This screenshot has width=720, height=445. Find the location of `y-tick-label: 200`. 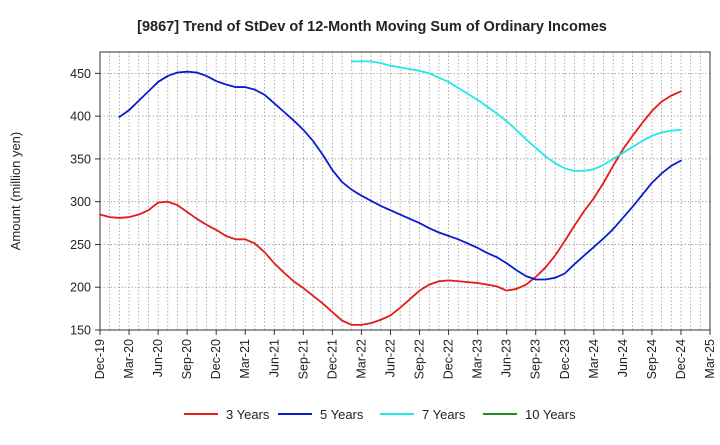

y-tick-label: 200 is located at coordinates (80, 288).